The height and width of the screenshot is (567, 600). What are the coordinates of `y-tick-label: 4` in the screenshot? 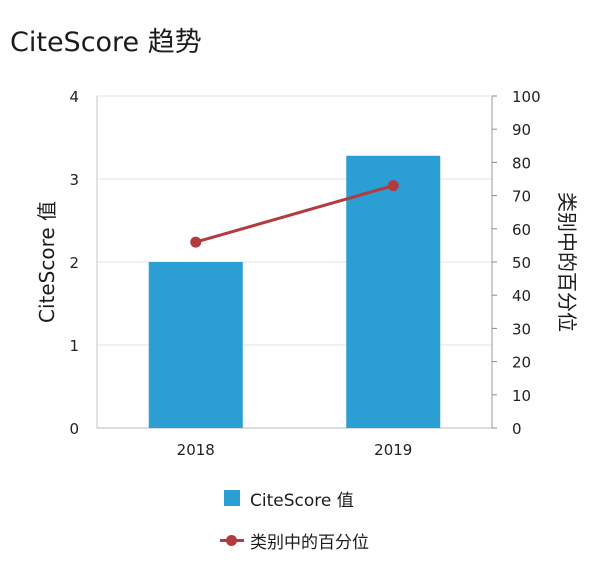 It's located at (74, 97).